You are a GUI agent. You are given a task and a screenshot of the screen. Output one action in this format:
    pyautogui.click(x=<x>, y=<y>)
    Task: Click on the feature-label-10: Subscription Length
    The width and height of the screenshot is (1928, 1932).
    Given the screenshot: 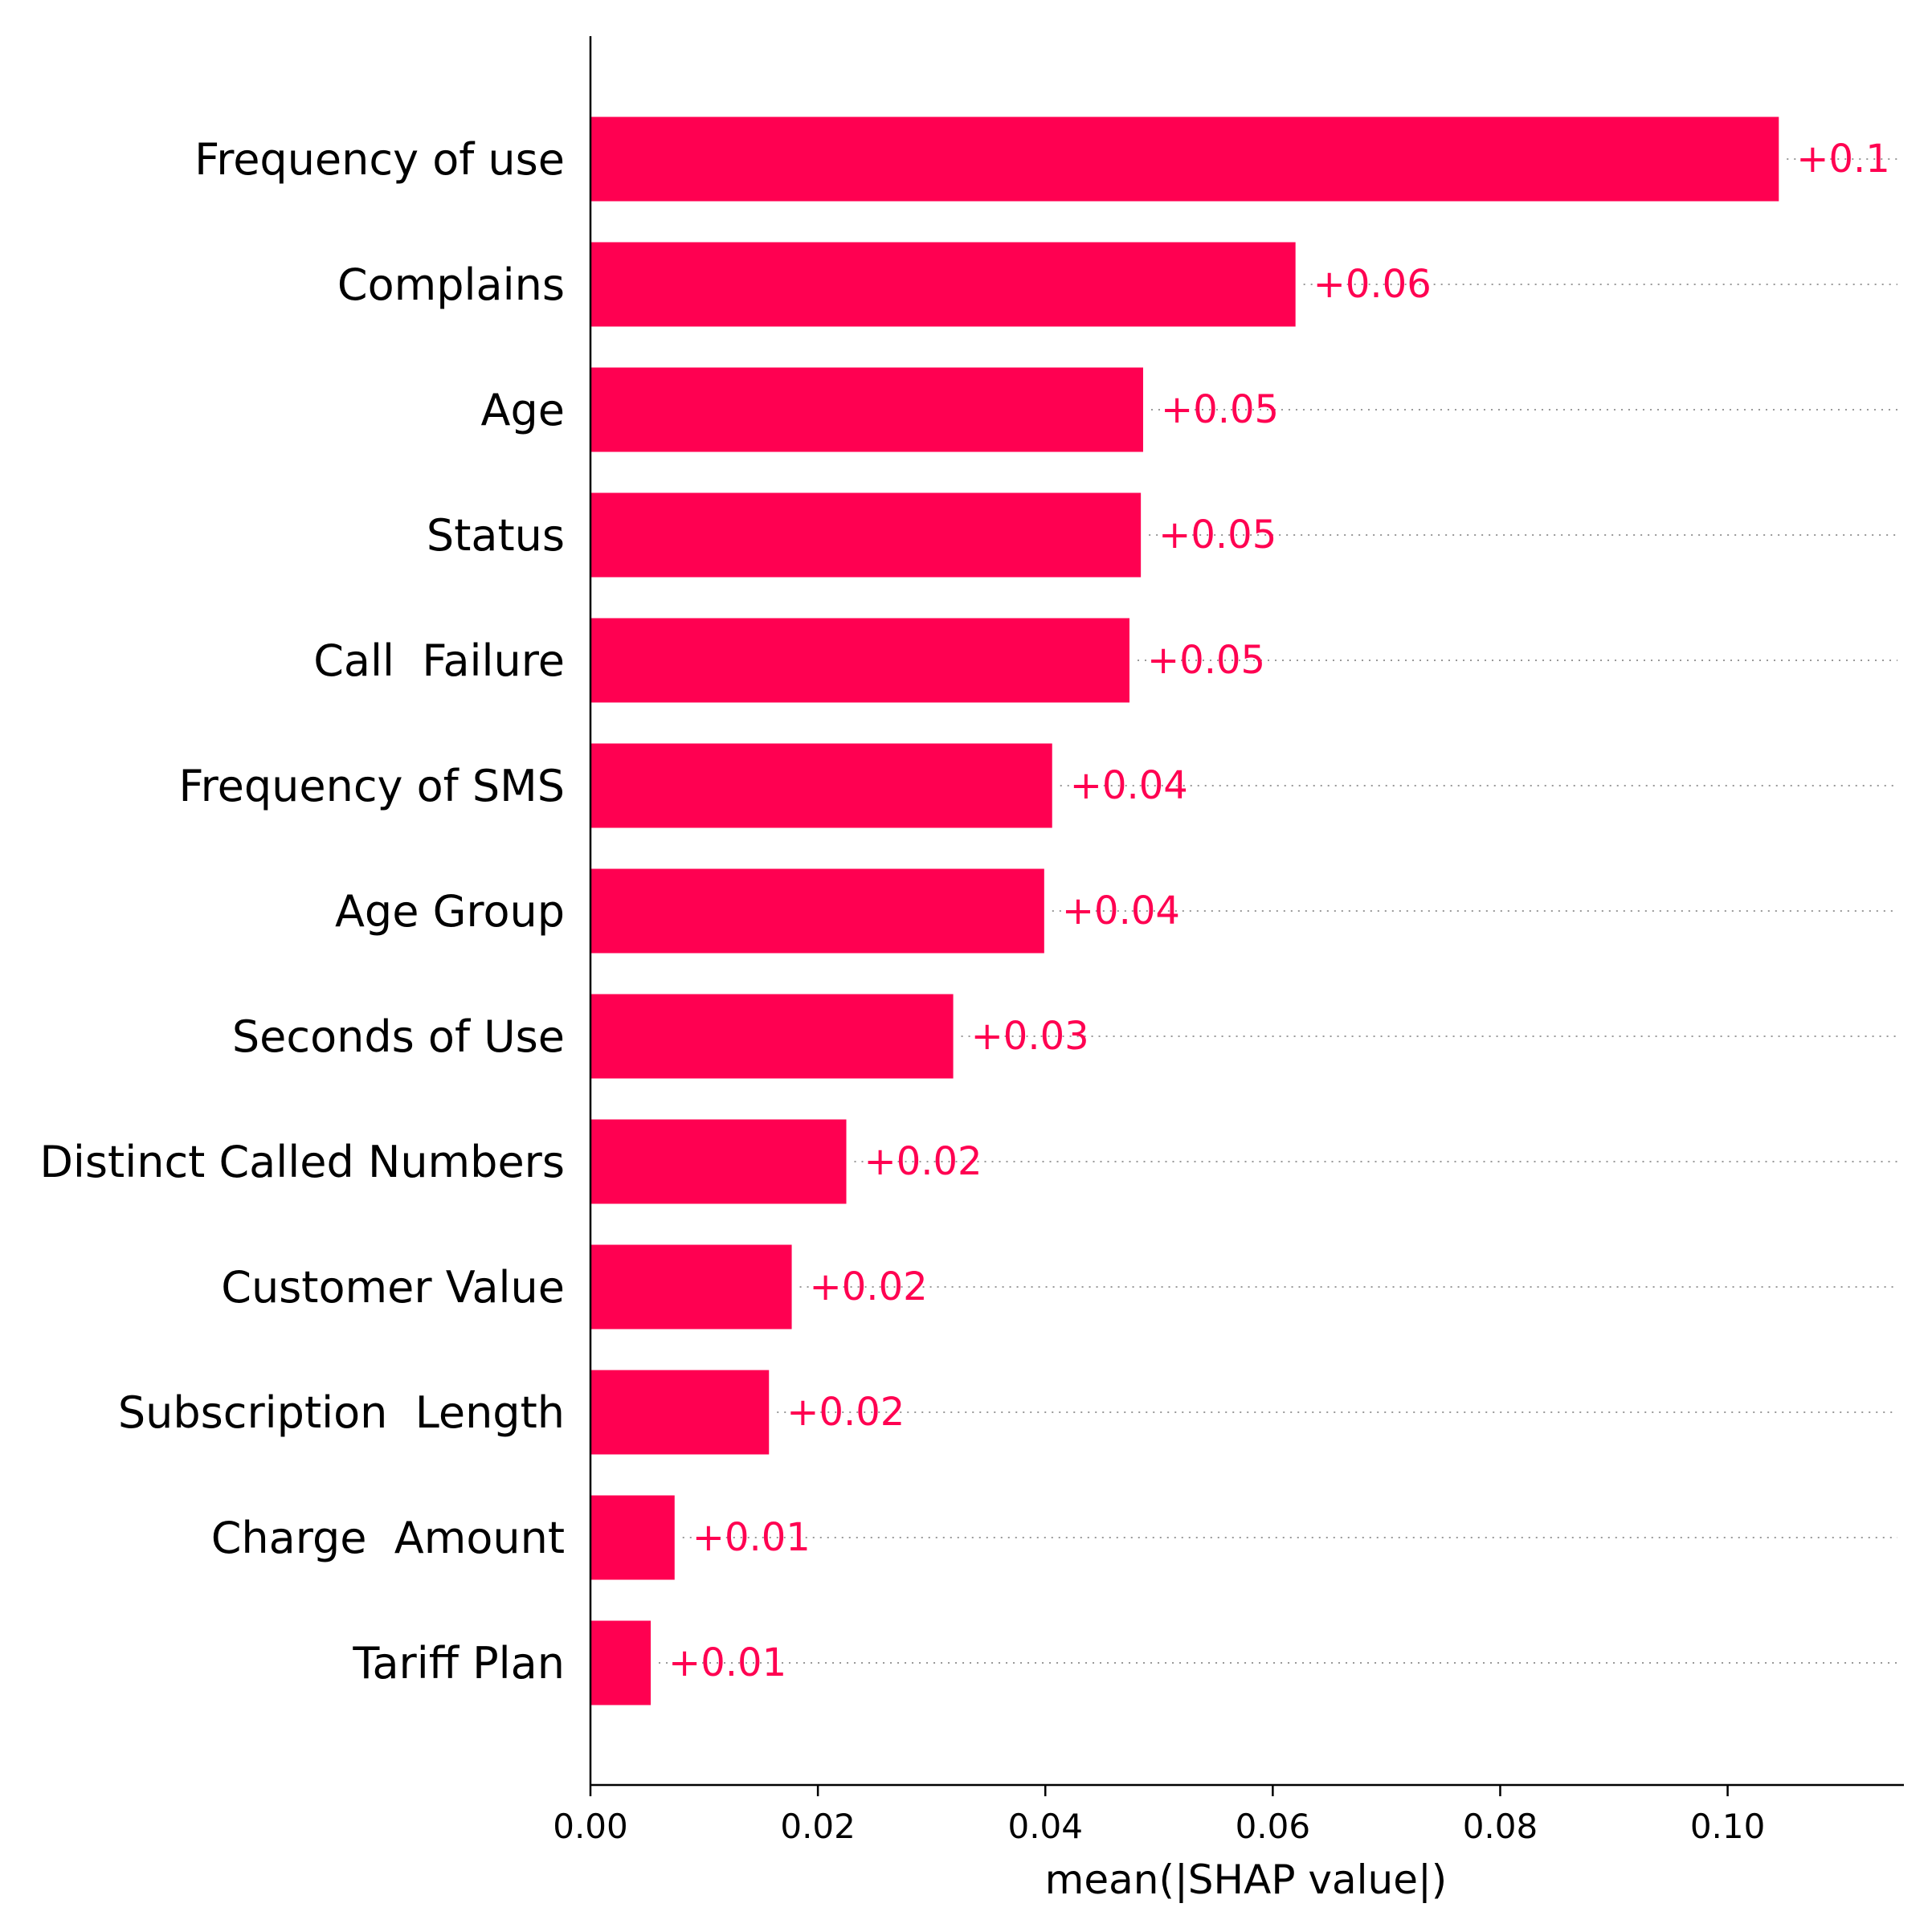 What is the action you would take?
    pyautogui.click(x=342, y=1412)
    